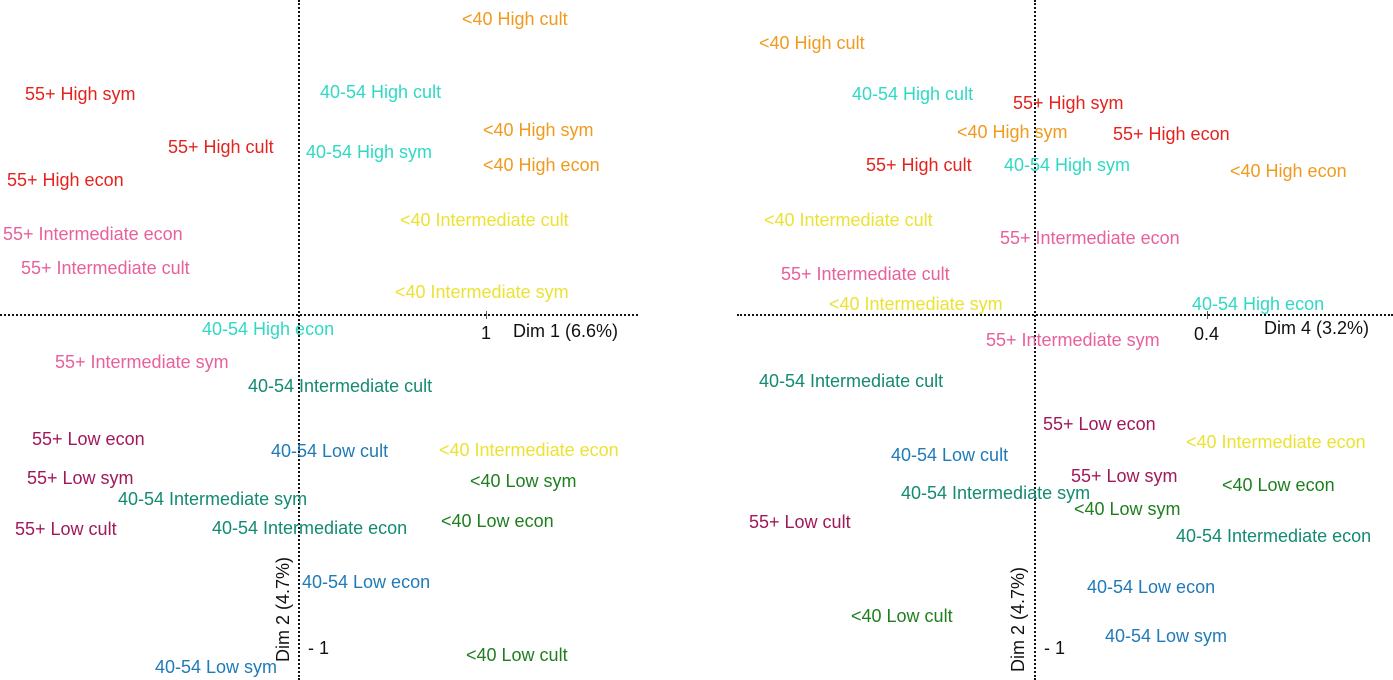 This screenshot has height=680, width=1393. I want to click on x-tick-label: 1, so click(486, 333).